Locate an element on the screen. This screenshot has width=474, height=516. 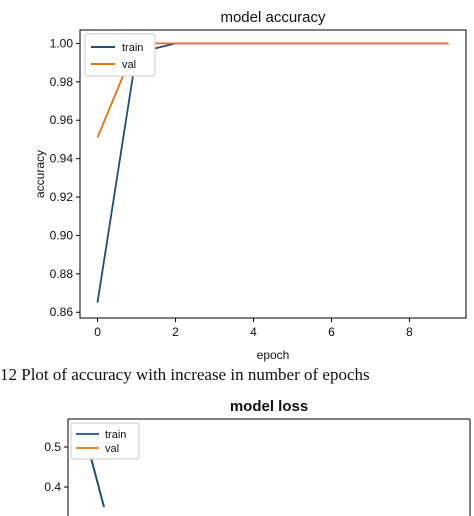
x-tick-label: 2 is located at coordinates (175, 332).